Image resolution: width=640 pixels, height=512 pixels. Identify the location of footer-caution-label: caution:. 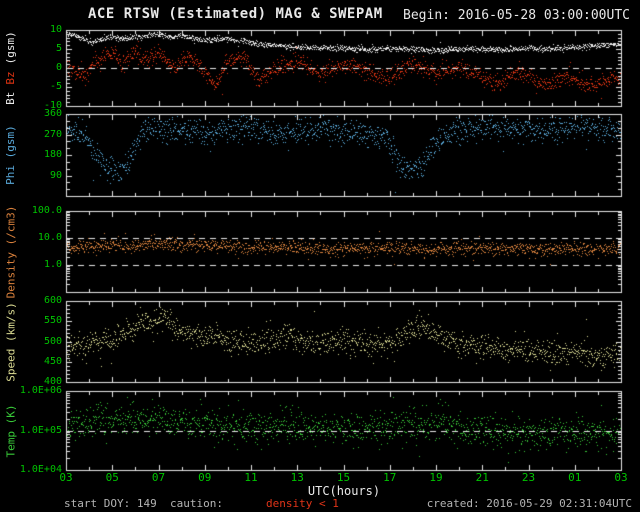
(196, 503).